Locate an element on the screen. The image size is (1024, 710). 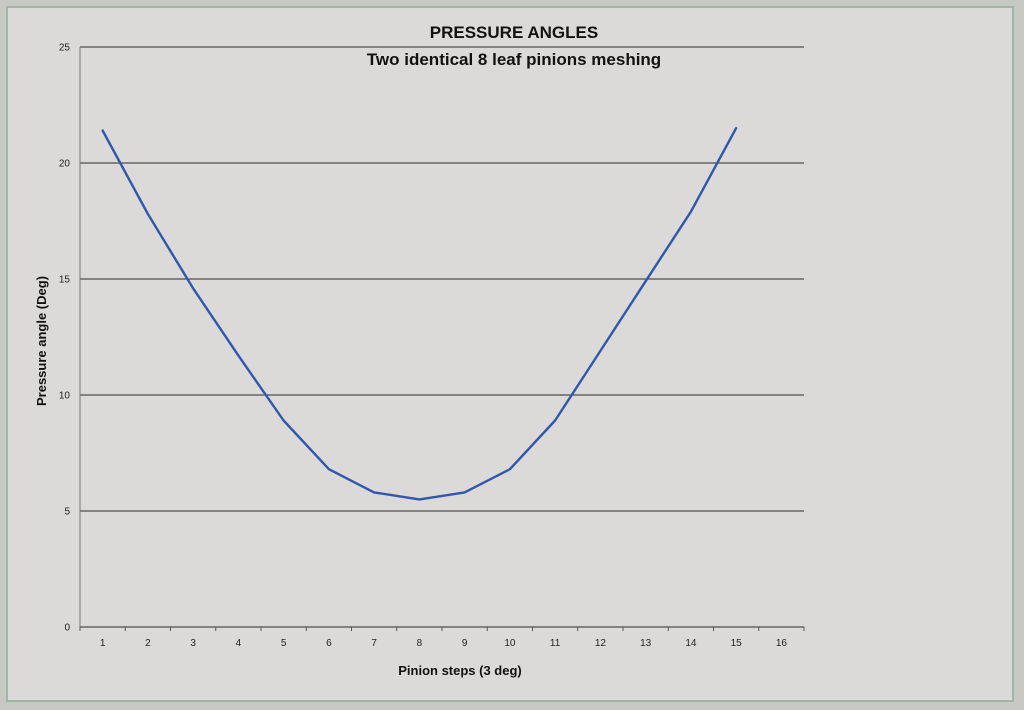
x-tick-label: 12 is located at coordinates (601, 643).